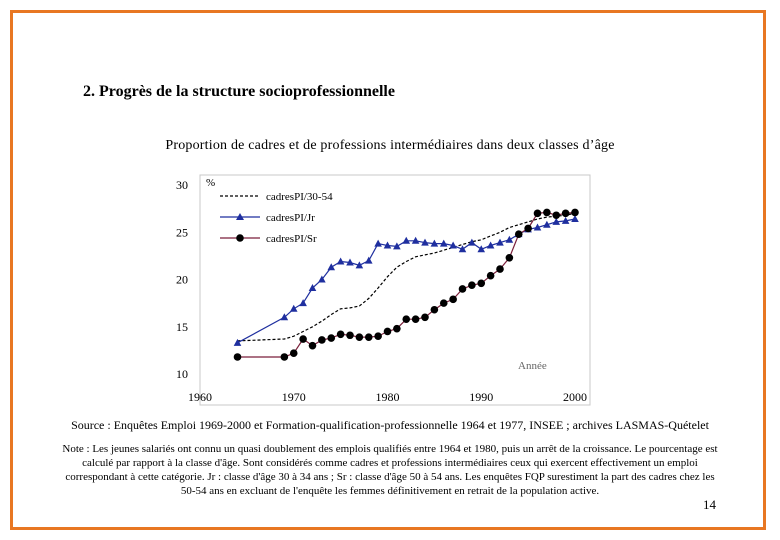 The height and width of the screenshot is (540, 780). What do you see at coordinates (406, 277) in the screenshot?
I see `series-line-dashed` at bounding box center [406, 277].